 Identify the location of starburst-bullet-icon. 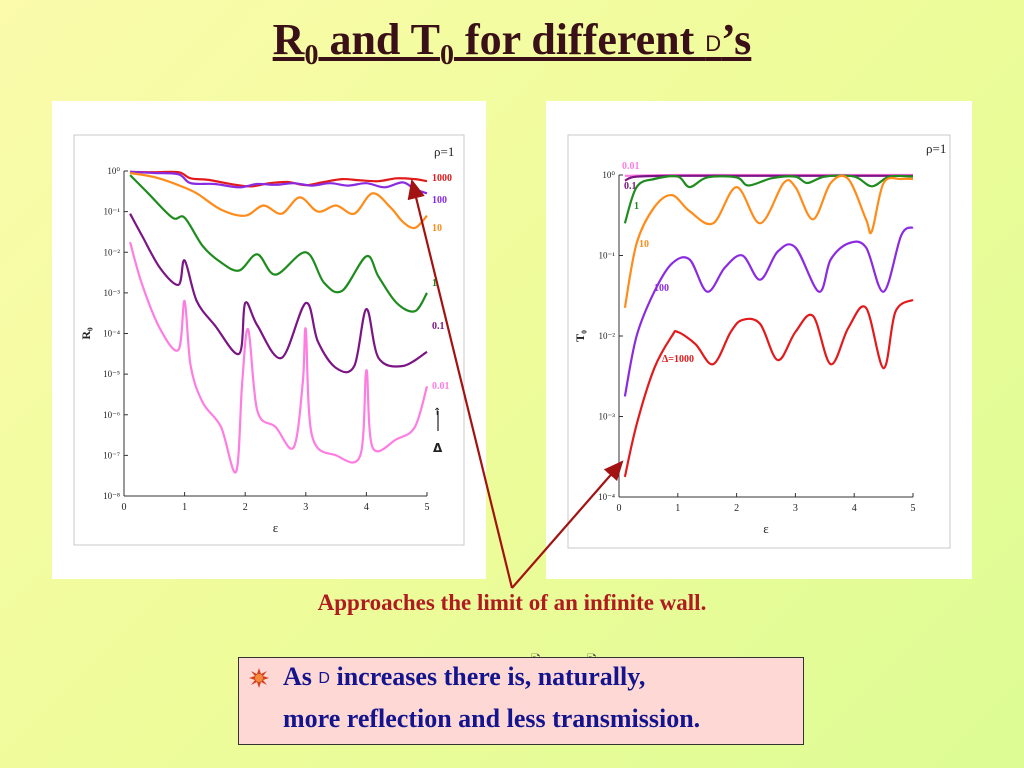
(259, 678).